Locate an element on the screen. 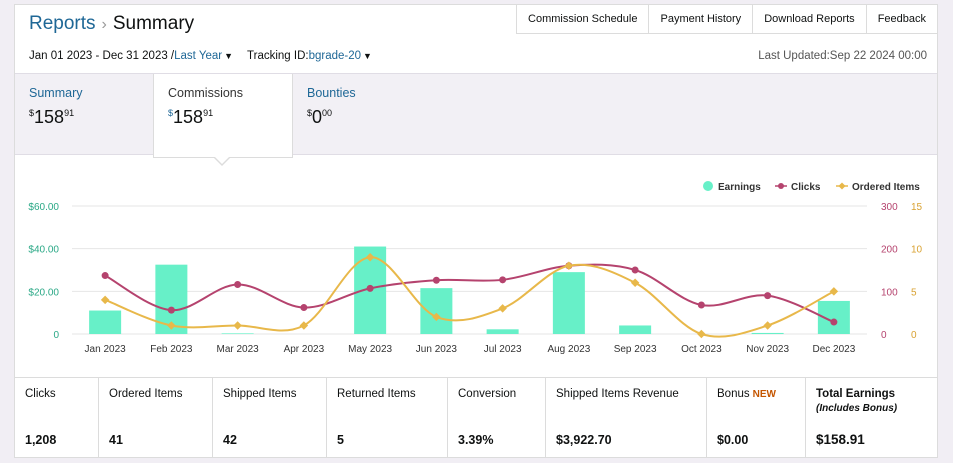  stat-clicks: Clicks 1,208 is located at coordinates (57, 418).